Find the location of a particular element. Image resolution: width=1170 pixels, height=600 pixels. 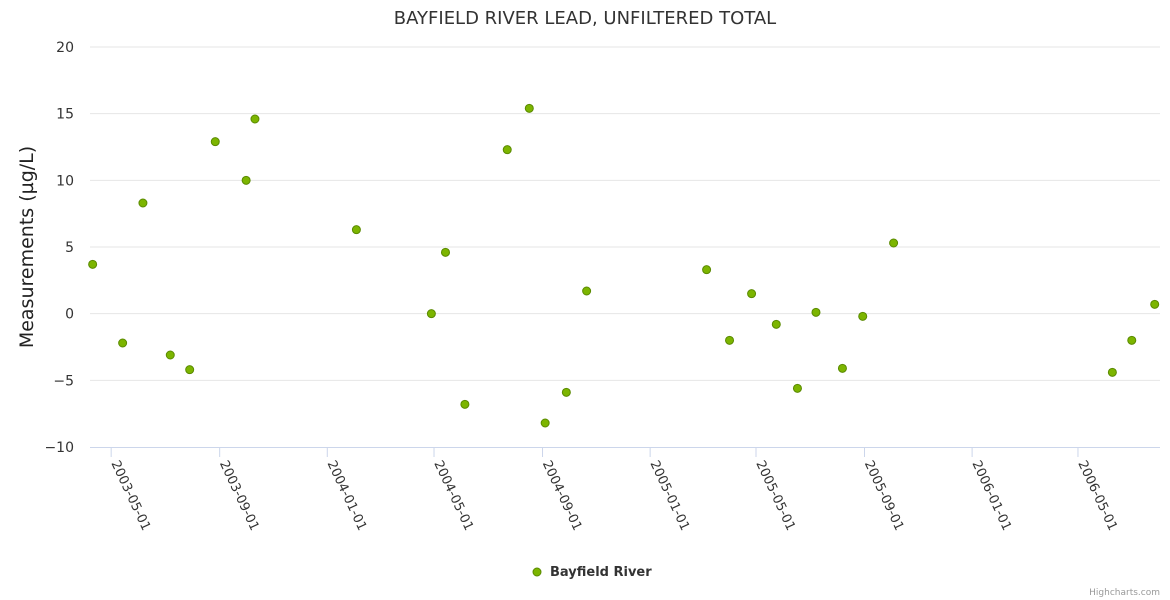

x-tick-label: 2006-01-01 is located at coordinates (991, 495).